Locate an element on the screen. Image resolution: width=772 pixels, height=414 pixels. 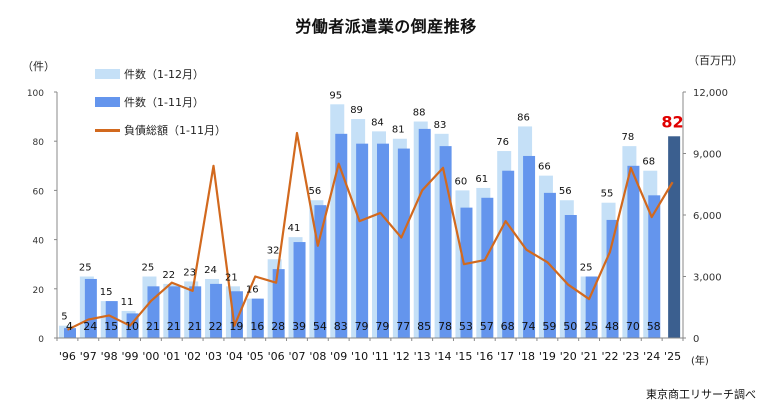
label-partial: 70 is located at coordinates (633, 326).